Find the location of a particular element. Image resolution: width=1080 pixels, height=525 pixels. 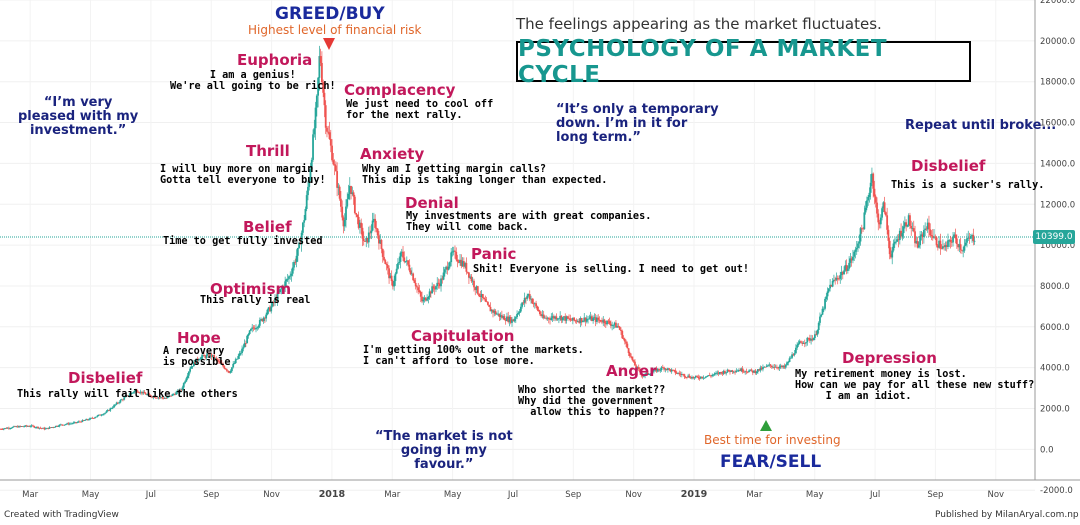

stage-denial: Denial is located at coordinates (432, 203).